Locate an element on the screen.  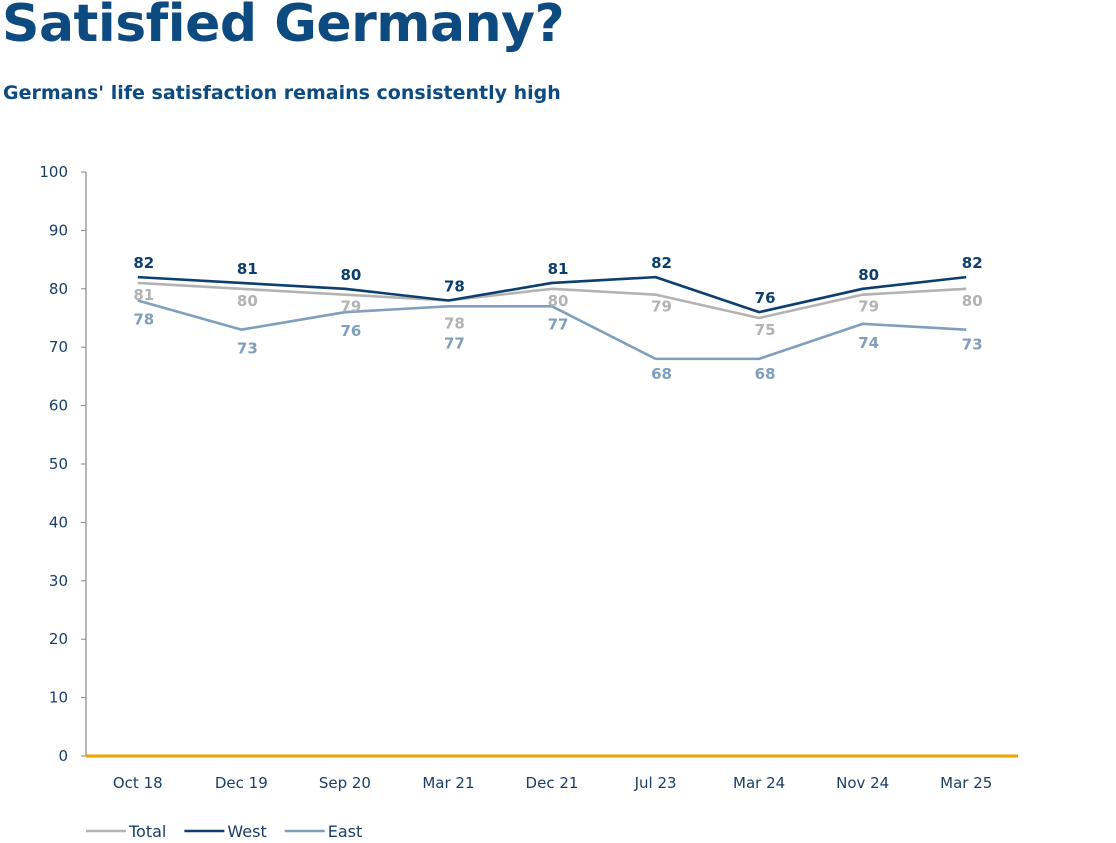
y-tick-label: 100 is located at coordinates (53, 172).